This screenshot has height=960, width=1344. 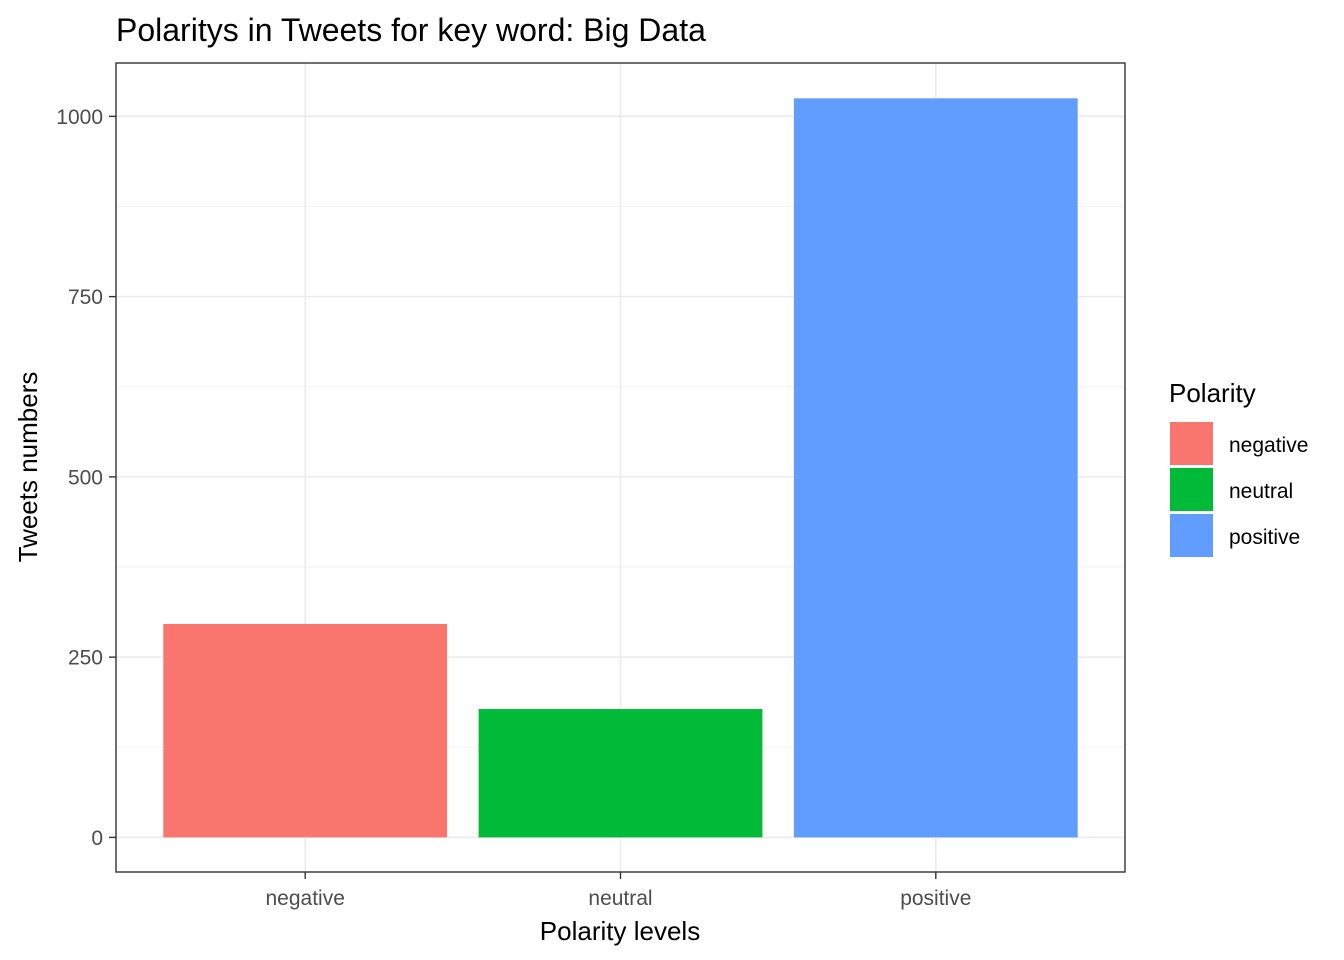 What do you see at coordinates (620, 898) in the screenshot?
I see `x-tick-label-neutral: neutral` at bounding box center [620, 898].